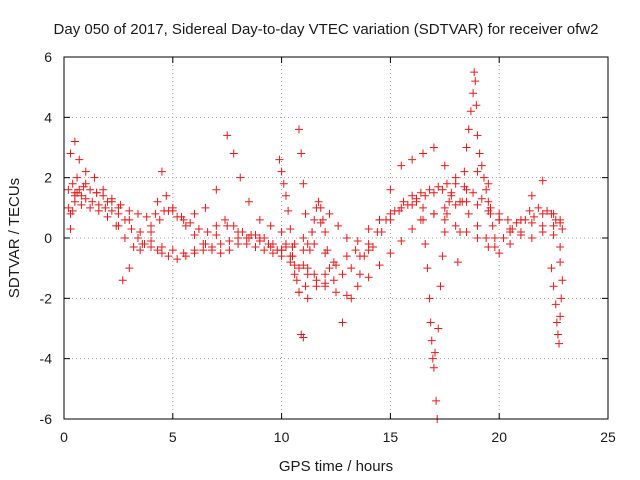  Describe the element at coordinates (499, 437) in the screenshot. I see `x-tick-label: 20` at that location.